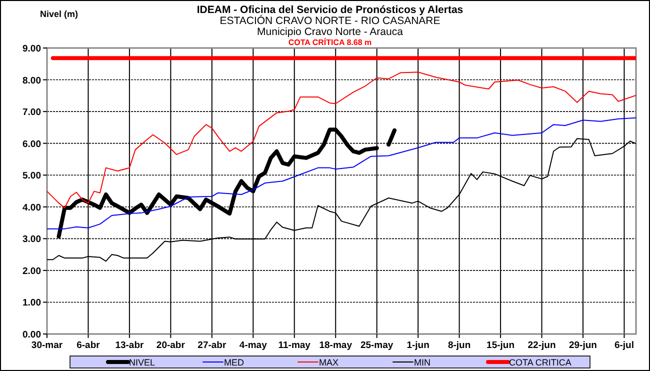 The width and height of the screenshot is (650, 371). Describe the element at coordinates (540, 363) in the screenshot. I see `legend-label: COTA CRITICA` at that location.